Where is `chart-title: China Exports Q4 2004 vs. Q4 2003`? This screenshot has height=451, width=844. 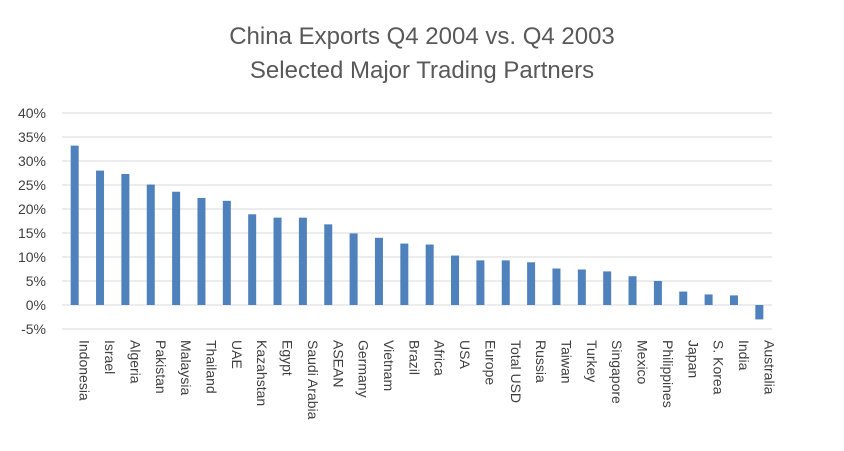
chart-title: China Exports Q4 2004 vs. Q4 2003 is located at coordinates (422, 36).